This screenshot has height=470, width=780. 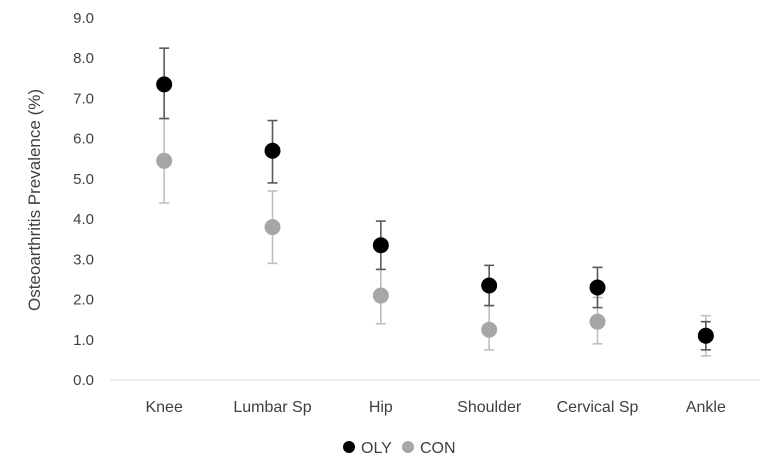 I want to click on x-tick-label: Lumbar Sp, so click(x=272, y=407).